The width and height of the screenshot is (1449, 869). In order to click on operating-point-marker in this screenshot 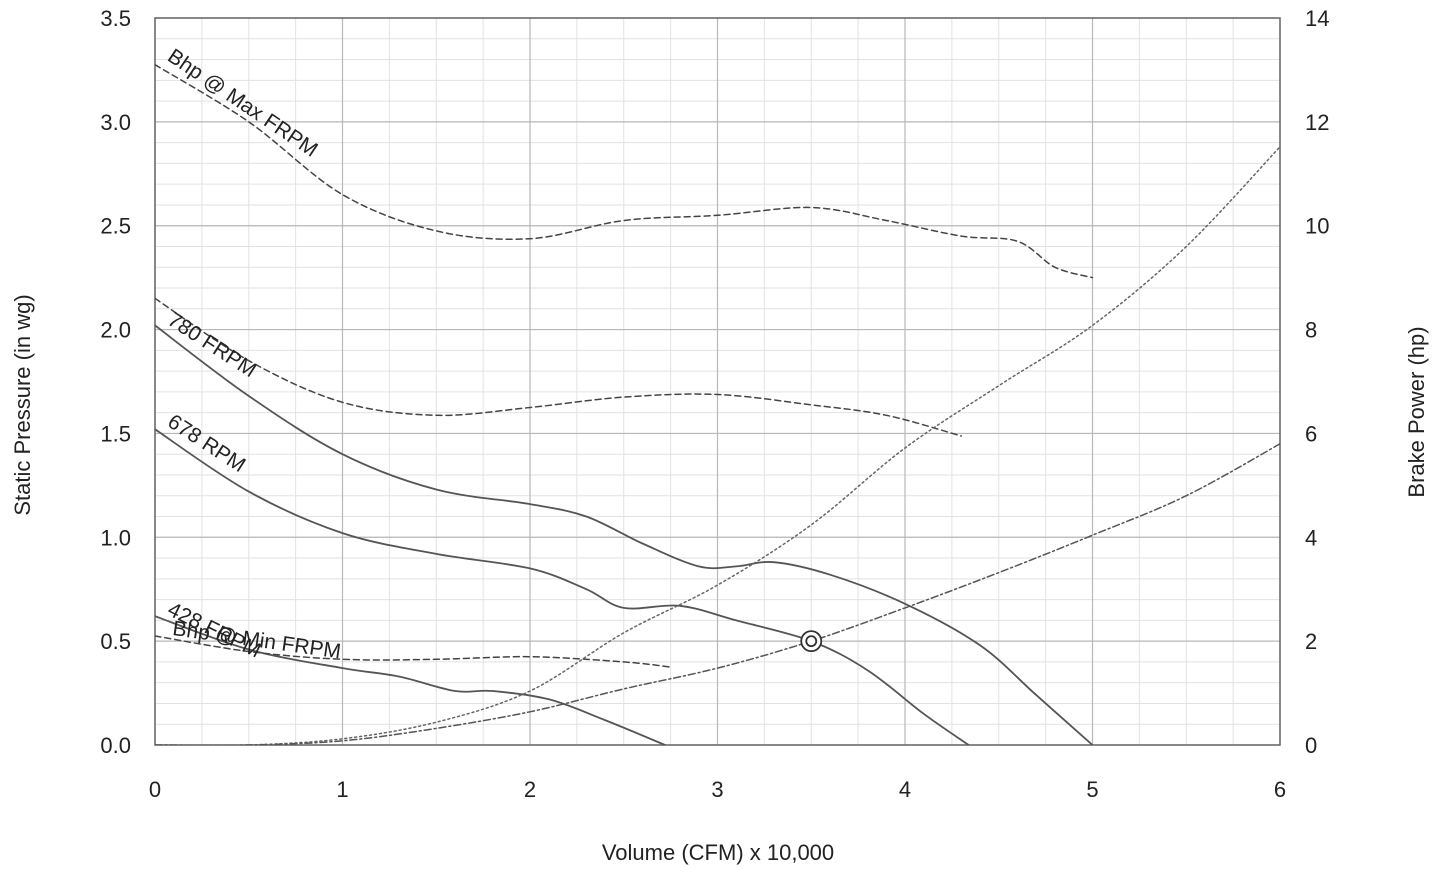, I will do `click(811, 641)`.